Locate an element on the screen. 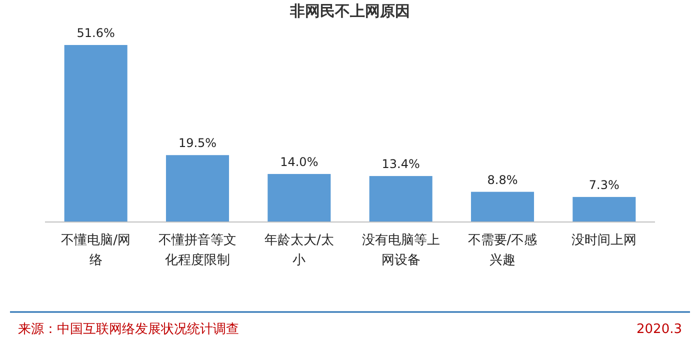 The height and width of the screenshot is (350, 700). data-label: 51.6% is located at coordinates (95, 33).